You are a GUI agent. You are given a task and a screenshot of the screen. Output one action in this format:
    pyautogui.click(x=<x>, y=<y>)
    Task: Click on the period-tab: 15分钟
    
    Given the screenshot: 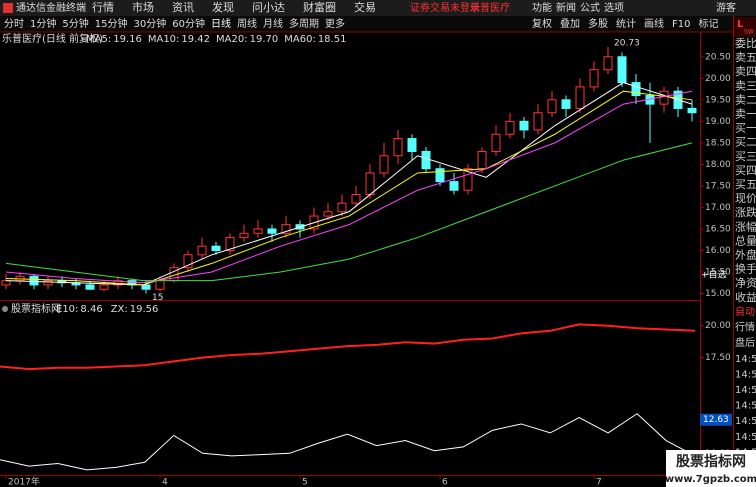 What is the action you would take?
    pyautogui.click(x=111, y=23)
    